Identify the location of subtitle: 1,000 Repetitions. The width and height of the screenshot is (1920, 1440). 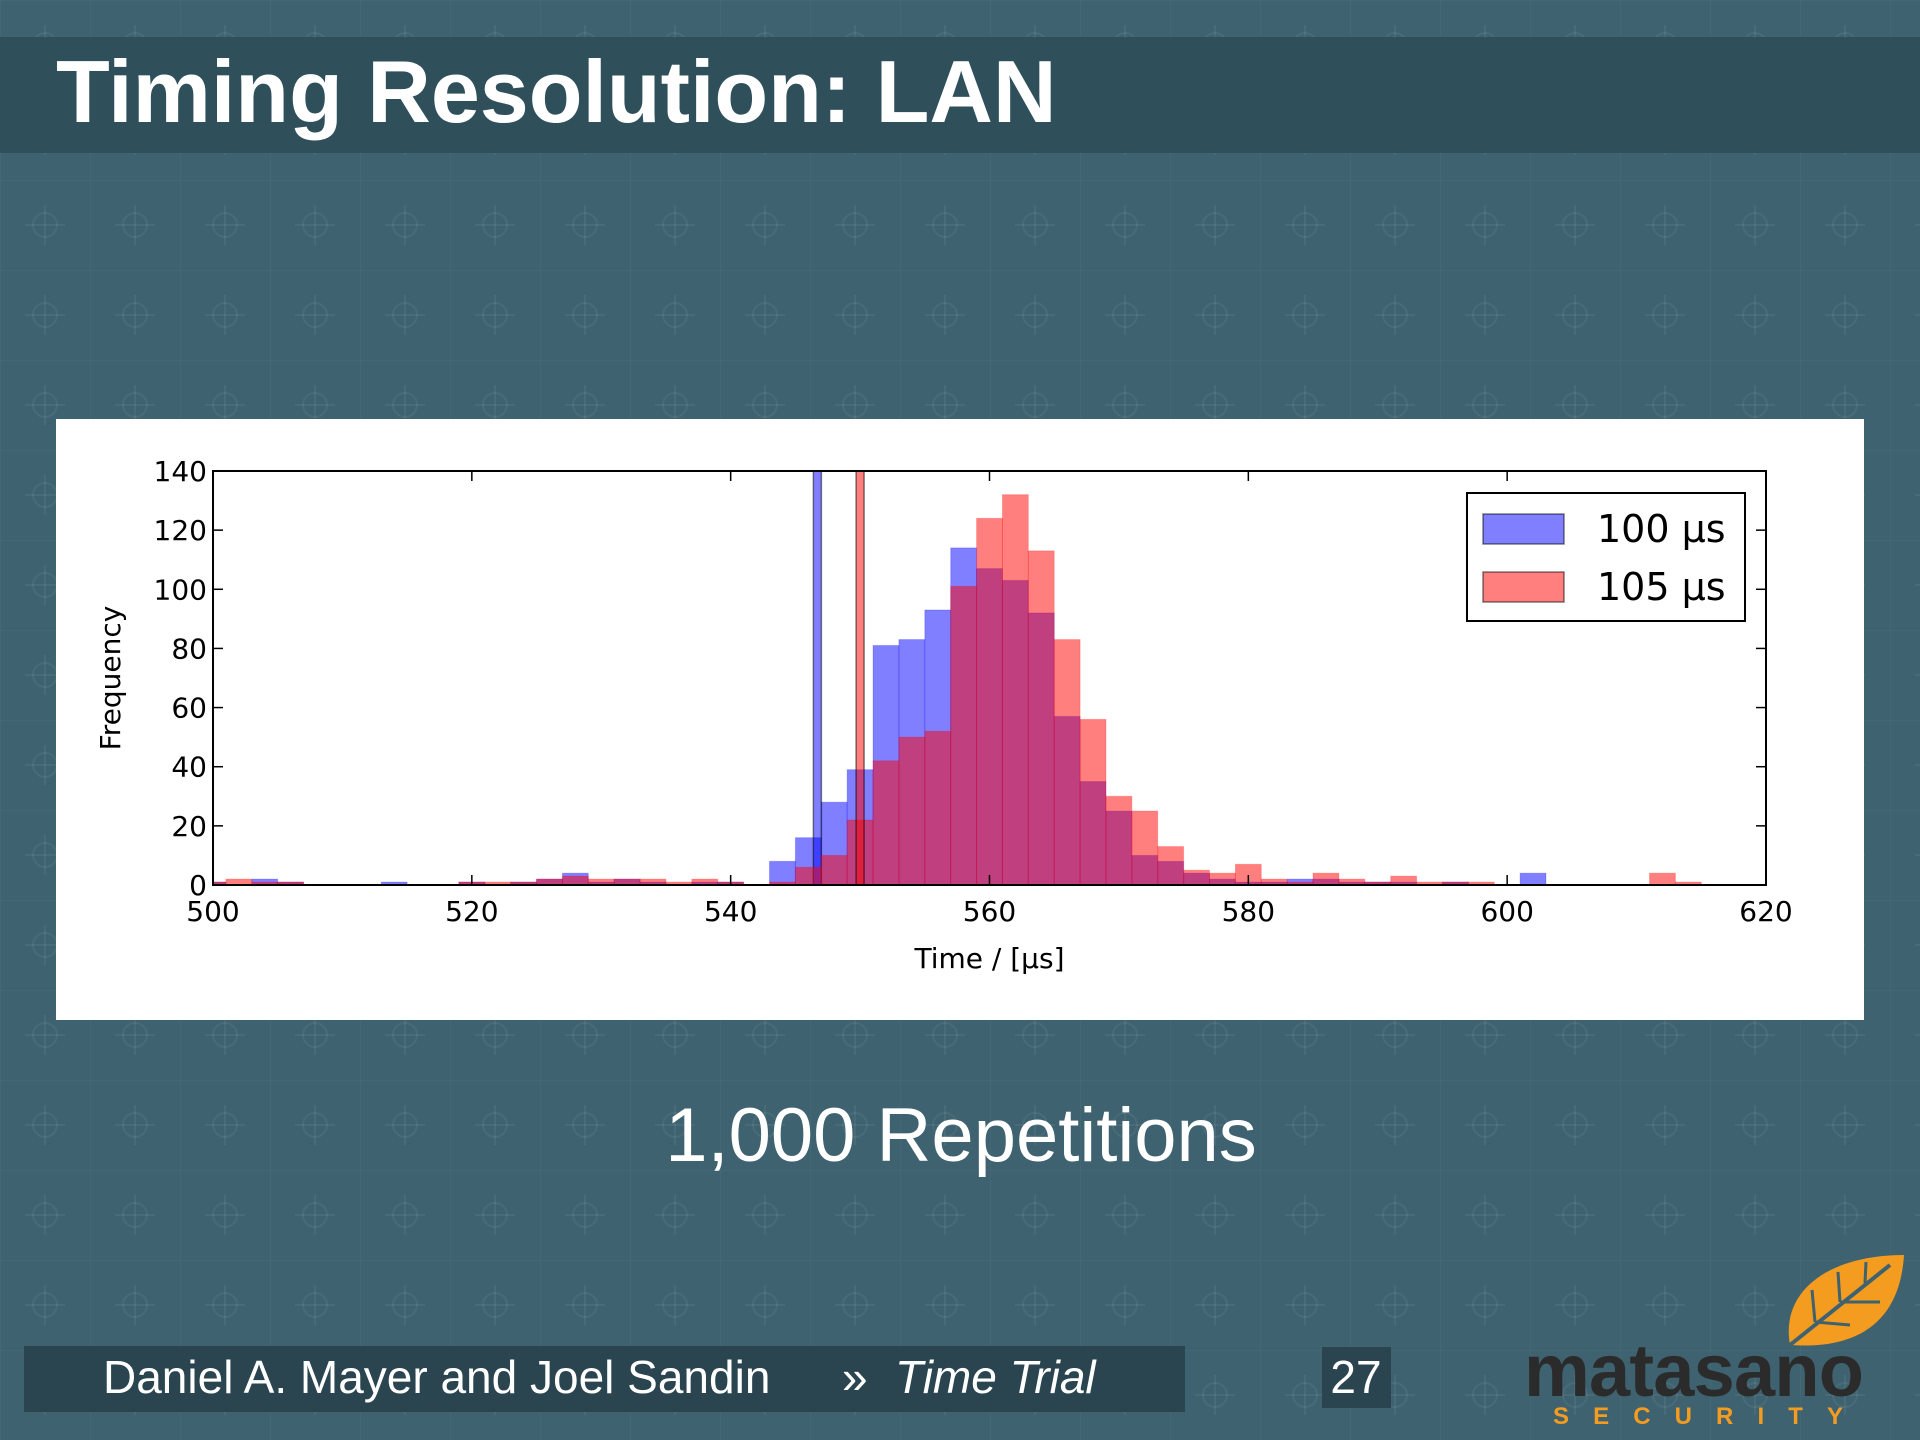
(961, 1135).